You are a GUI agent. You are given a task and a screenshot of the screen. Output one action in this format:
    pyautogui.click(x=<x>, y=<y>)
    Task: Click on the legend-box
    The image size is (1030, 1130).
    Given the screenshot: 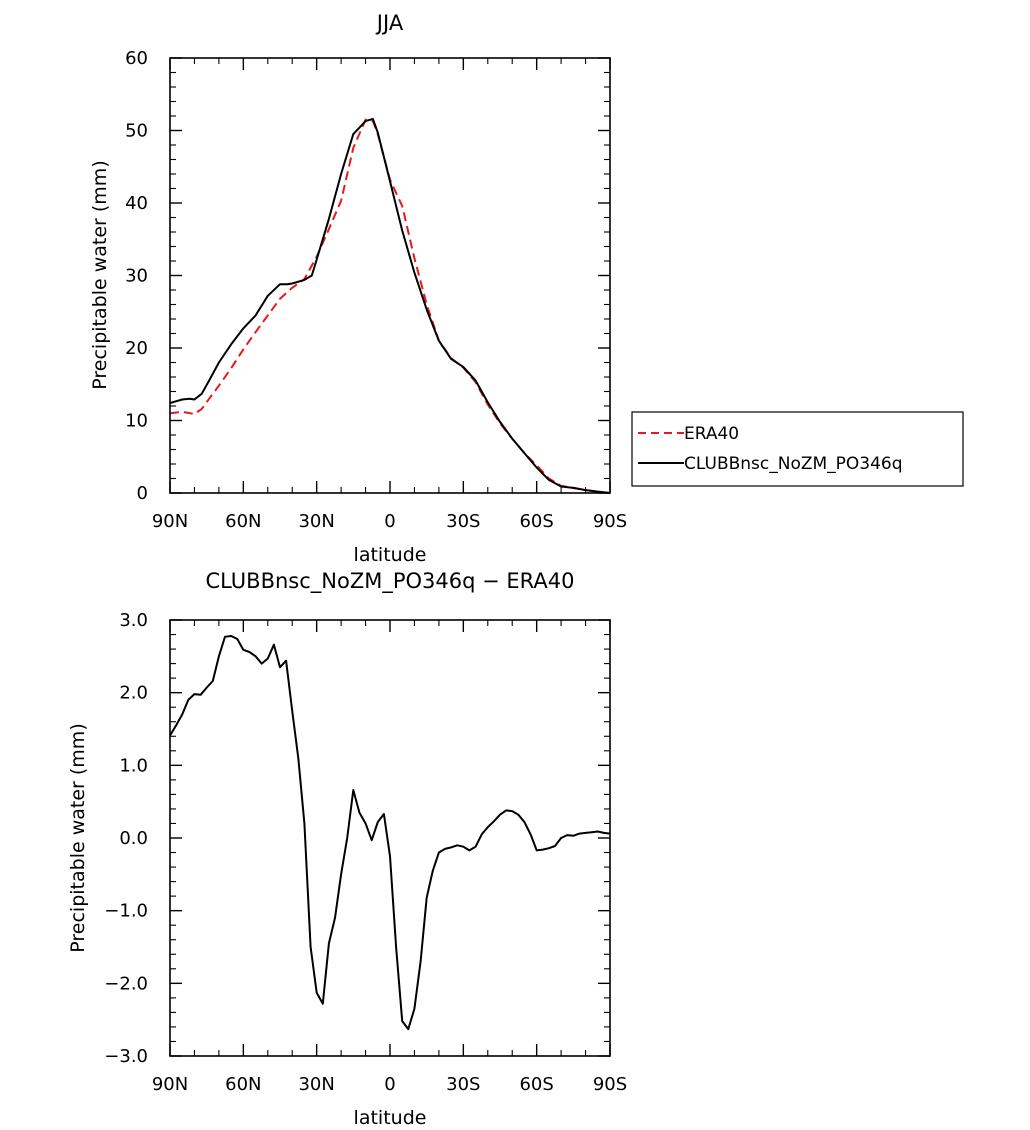 What is the action you would take?
    pyautogui.click(x=797, y=449)
    